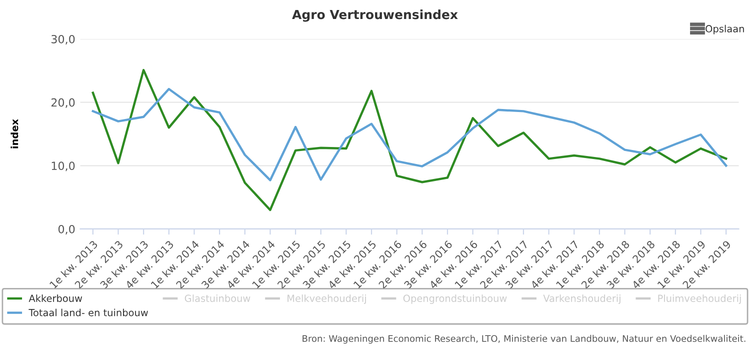 Image resolution: width=750 pixels, height=348 pixels. What do you see at coordinates (63, 39) in the screenshot?
I see `y-tick-label: 30,0` at bounding box center [63, 39].